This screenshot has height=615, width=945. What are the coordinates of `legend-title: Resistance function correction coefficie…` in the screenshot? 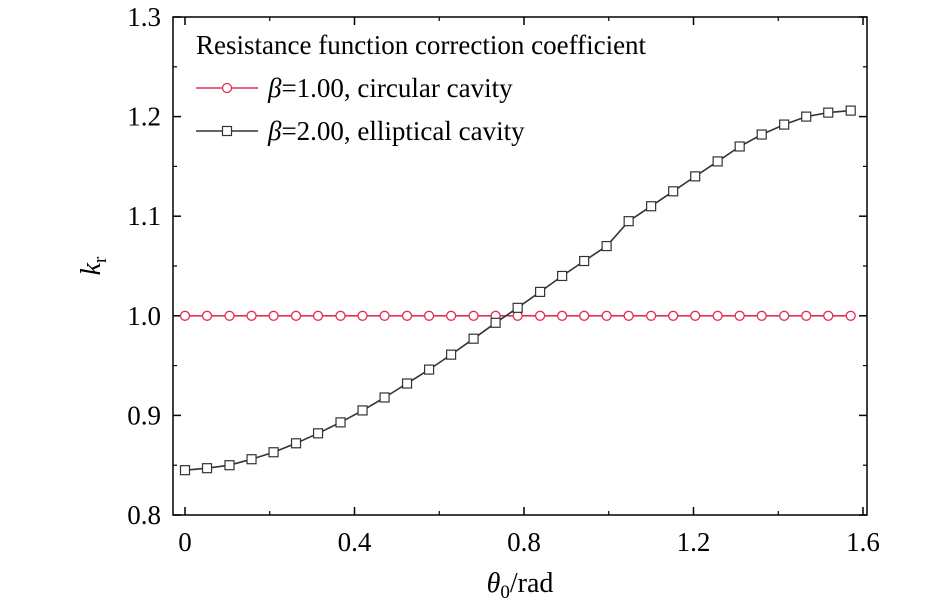 It's located at (421, 45).